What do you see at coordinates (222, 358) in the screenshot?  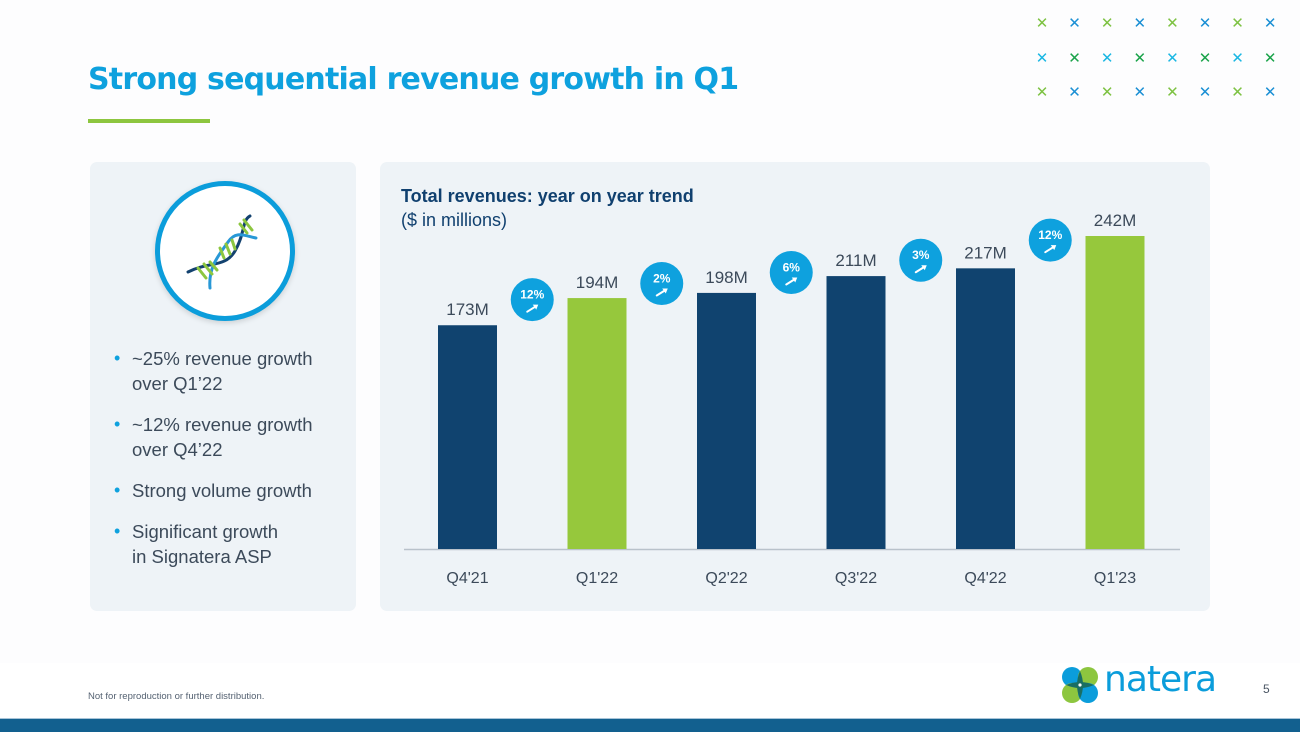 I see `bullet-text: ~25% revenue growth` at bounding box center [222, 358].